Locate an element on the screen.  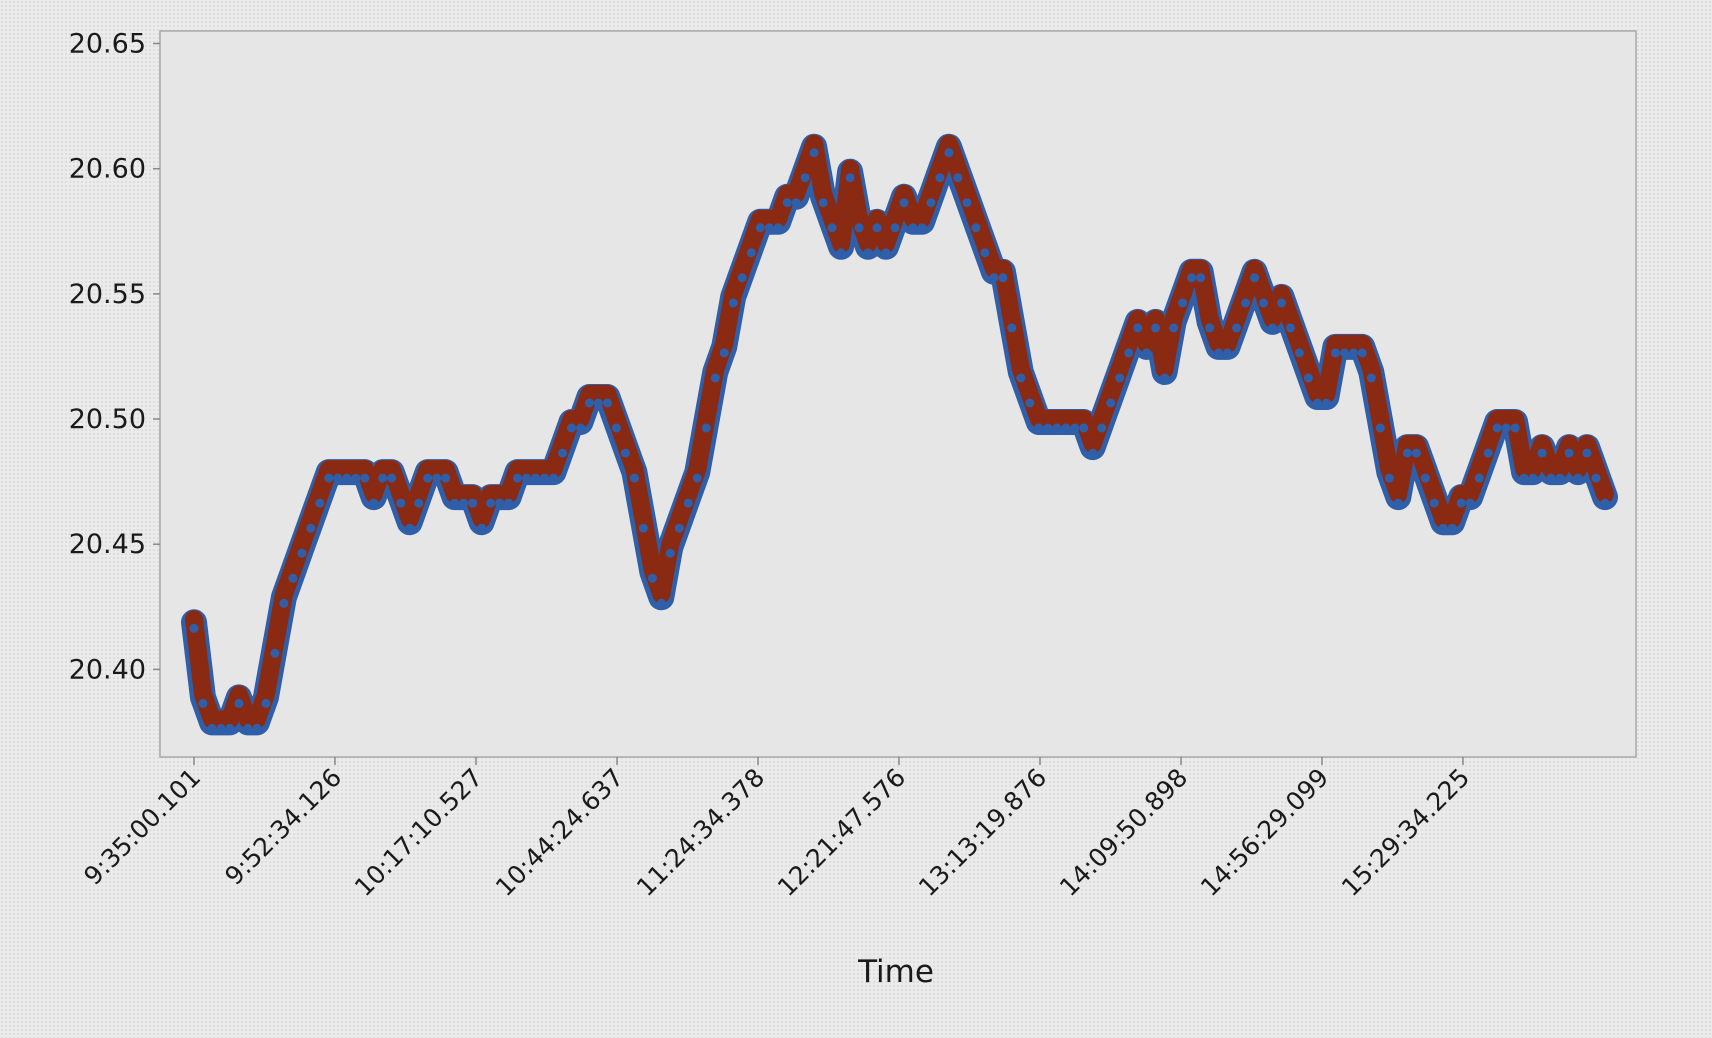
y-tick-label: 20.60 is located at coordinates (107, 169).